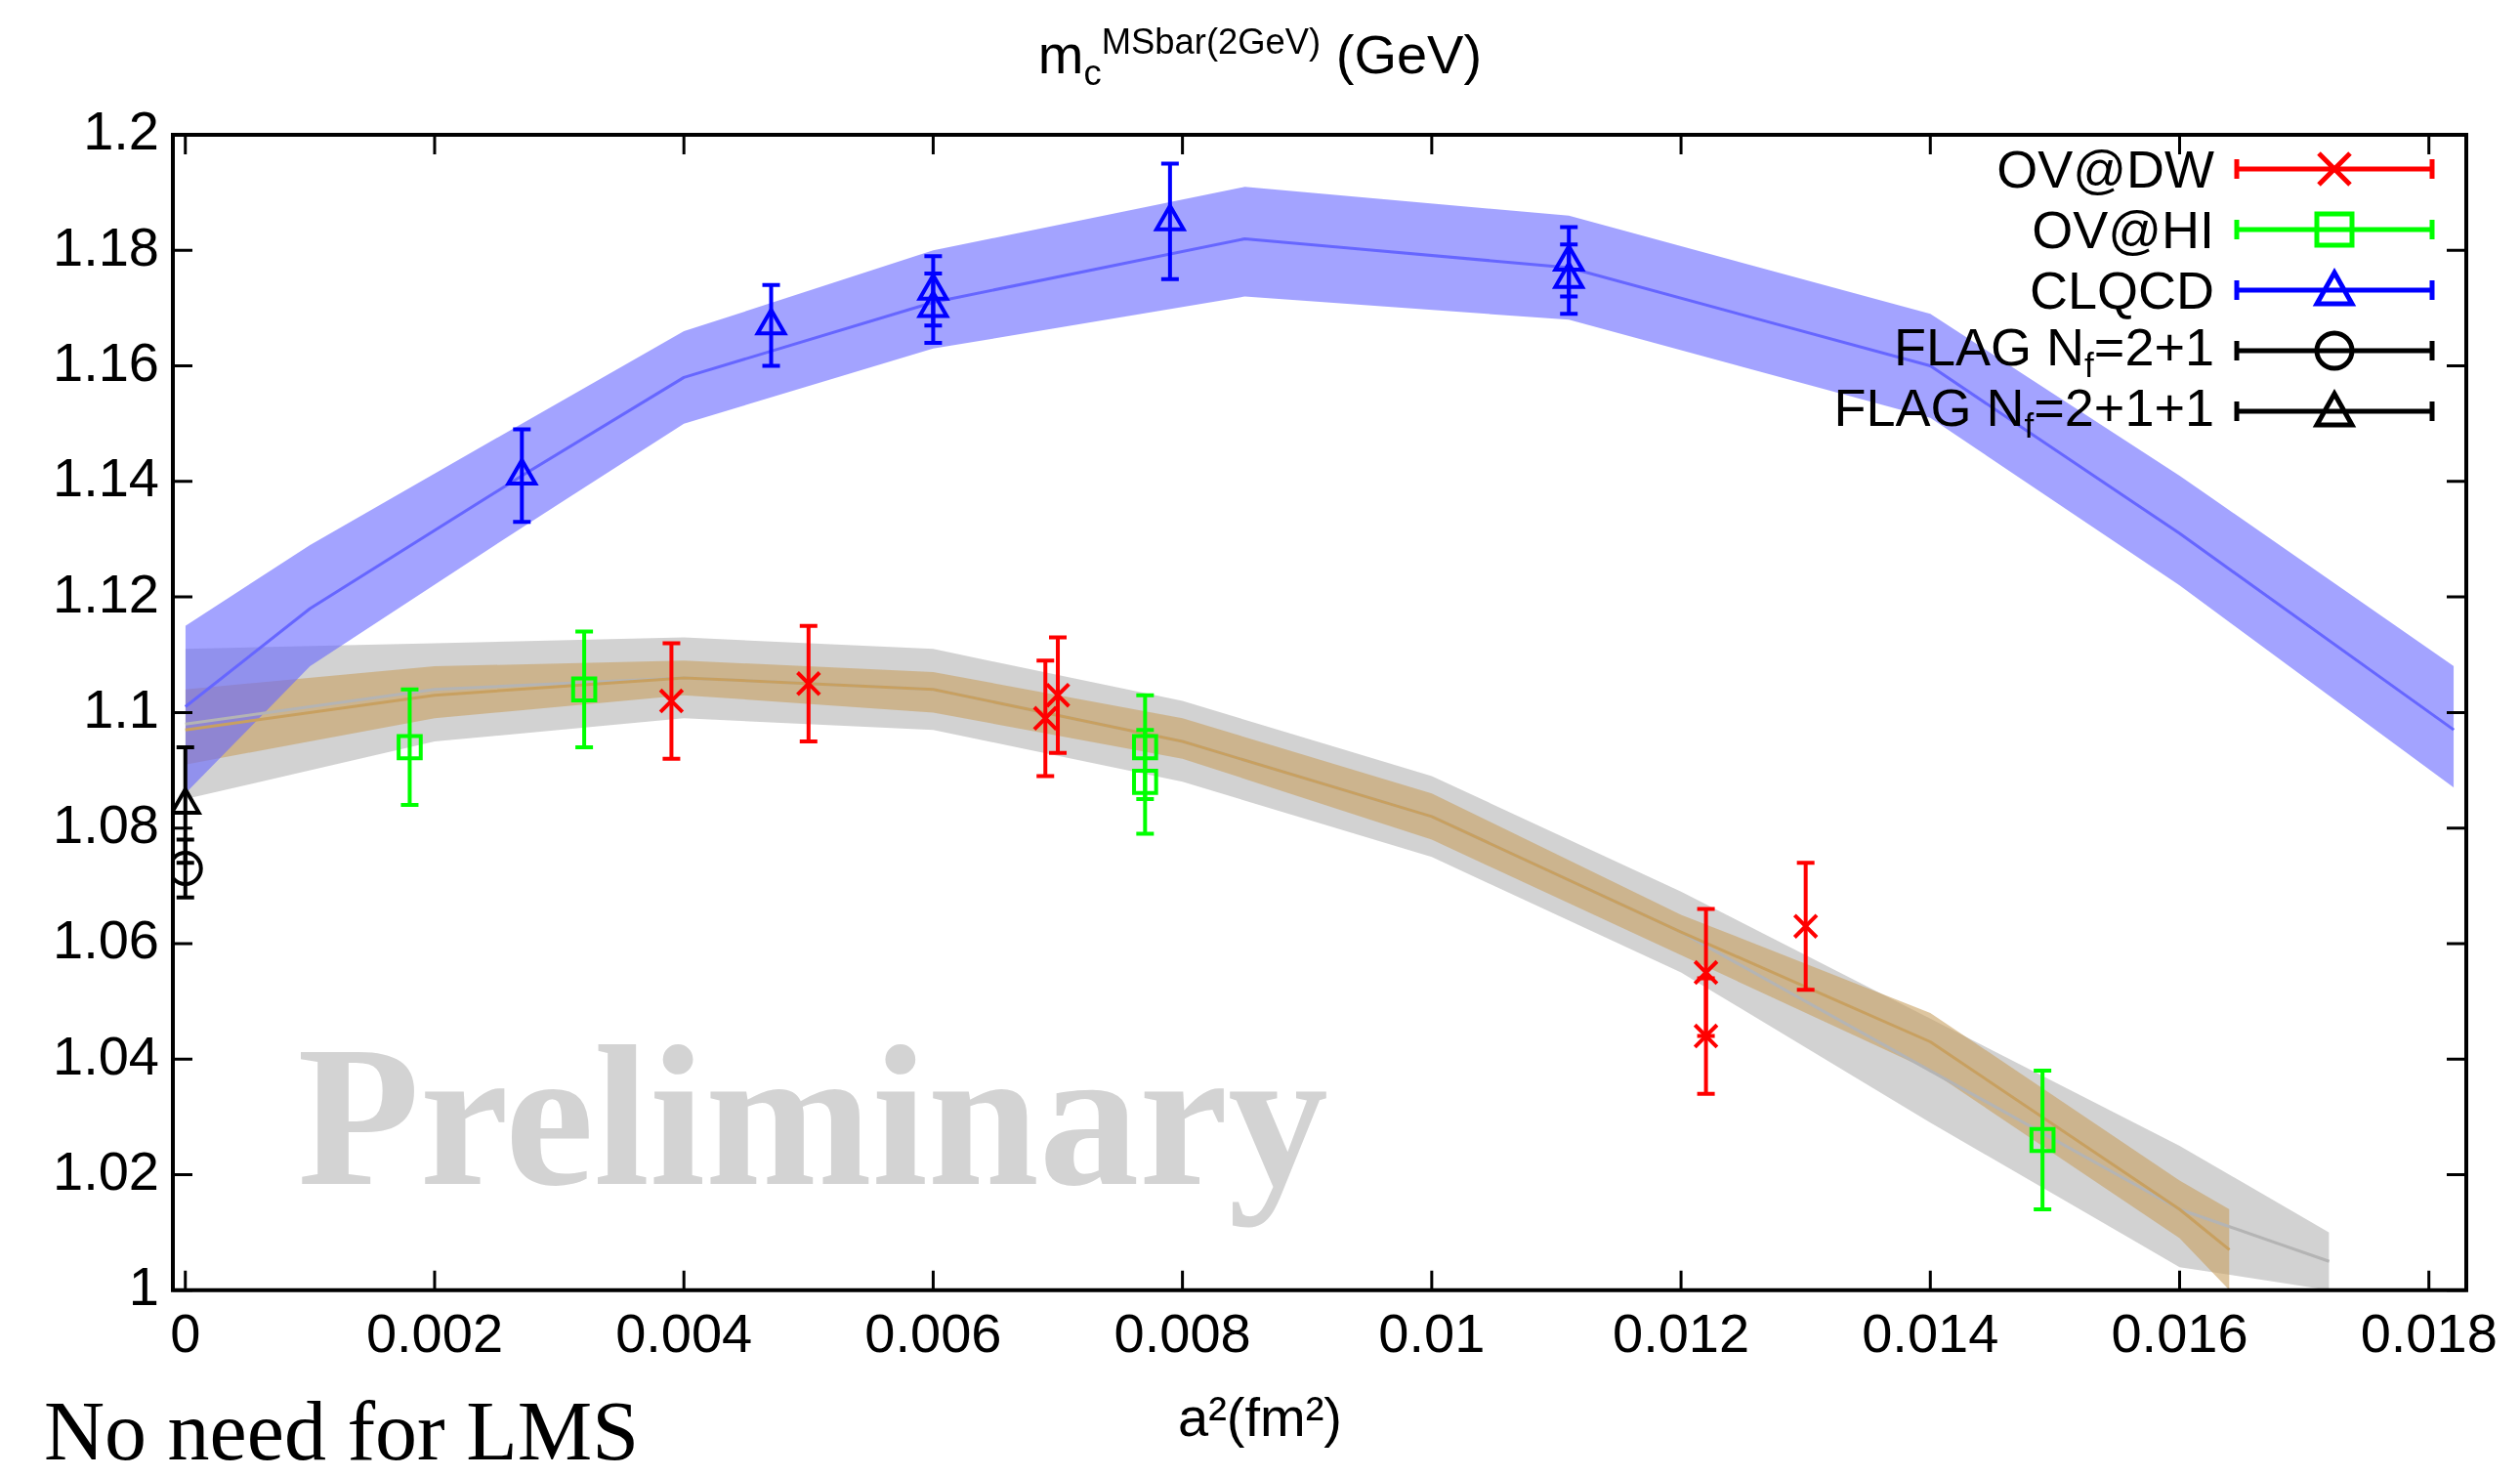 This screenshot has width=2520, height=1477. Describe the element at coordinates (105, 939) in the screenshot. I see `y-tick-label: 1.06` at that location.